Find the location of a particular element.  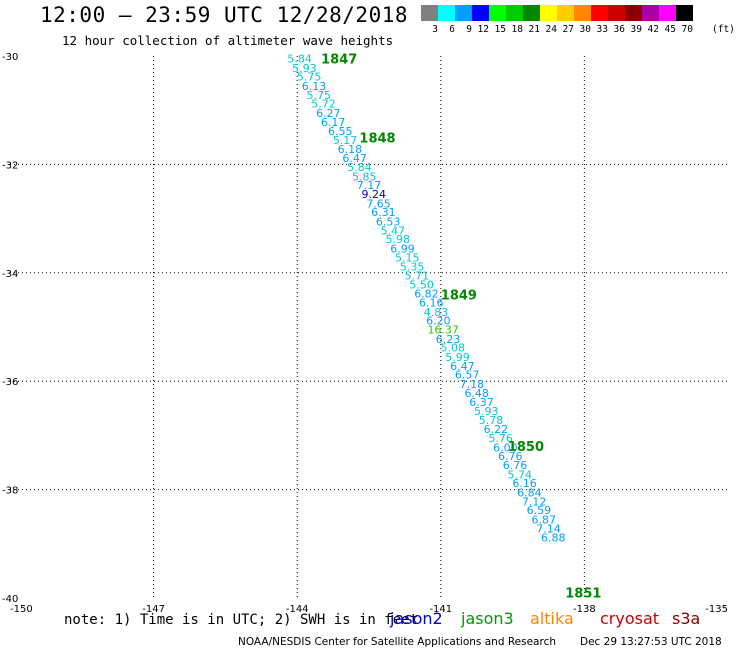

satellite-label-jason3: jason3 is located at coordinates (487, 618).